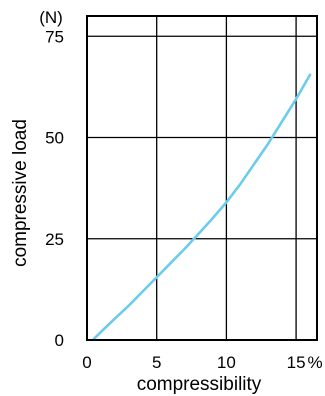 The image size is (325, 396). What do you see at coordinates (54, 36) in the screenshot?
I see `y-tick-label: 75` at bounding box center [54, 36].